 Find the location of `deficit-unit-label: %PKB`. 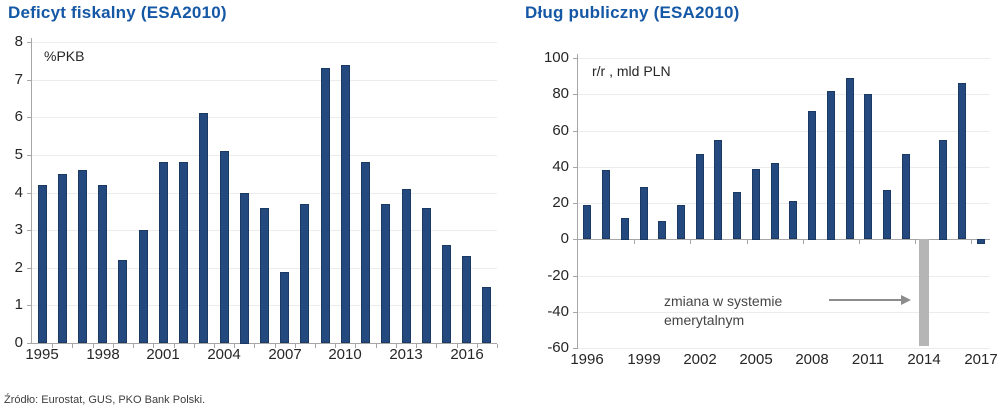

deficit-unit-label: %PKB is located at coordinates (64, 56).